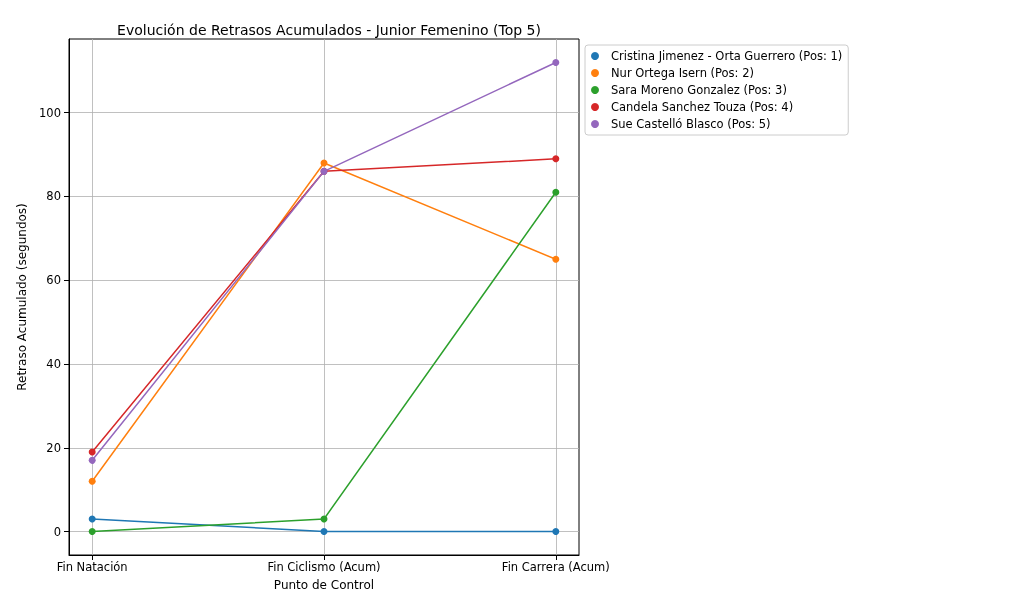  What do you see at coordinates (727, 56) in the screenshot?
I see `legend-label: Cristina Jimenez - Orta Guerrero (Pos: 1)` at bounding box center [727, 56].